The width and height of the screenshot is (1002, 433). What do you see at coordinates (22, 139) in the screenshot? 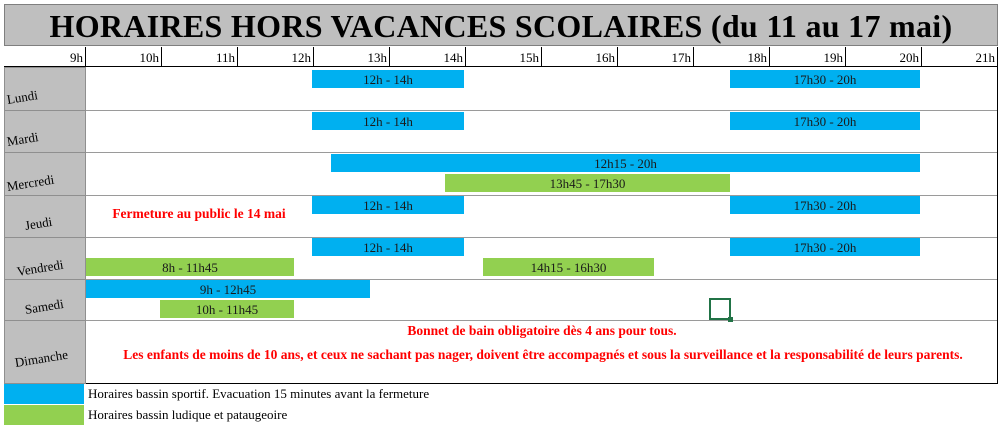
I see `day-label: Mardi` at bounding box center [22, 139].